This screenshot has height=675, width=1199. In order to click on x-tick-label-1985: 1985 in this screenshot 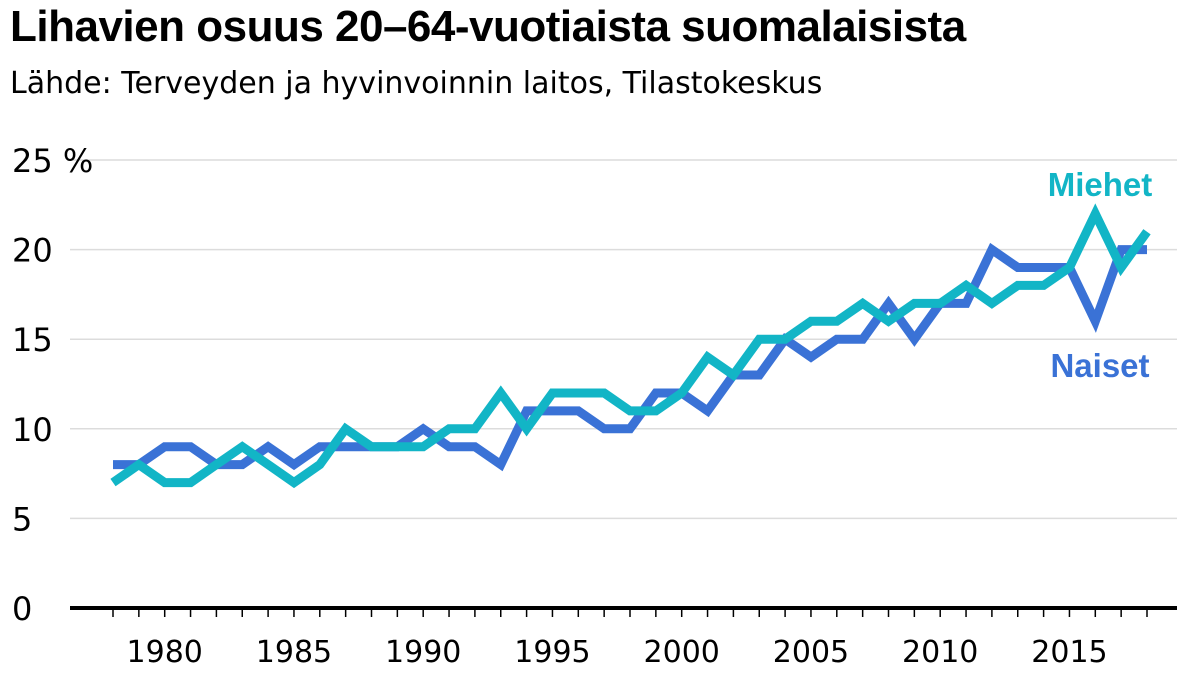, I will do `click(294, 652)`.